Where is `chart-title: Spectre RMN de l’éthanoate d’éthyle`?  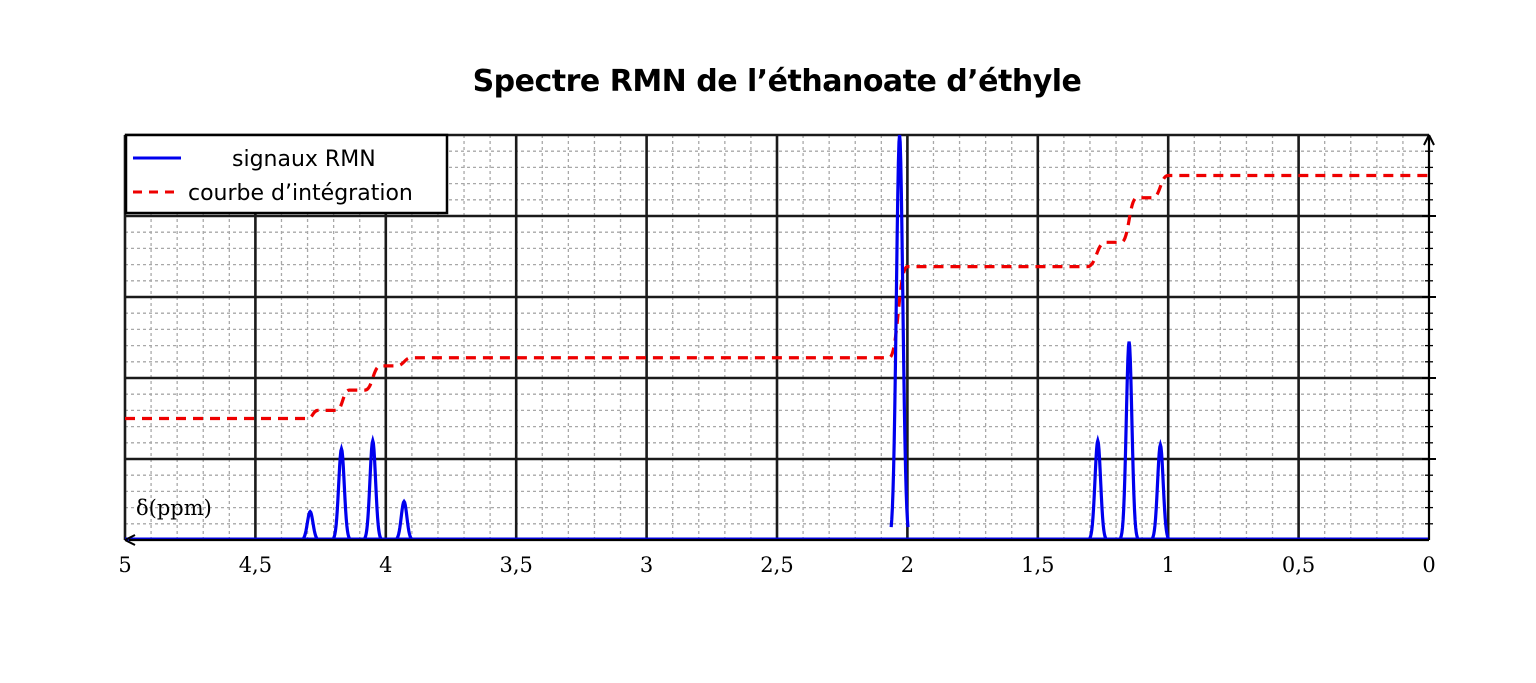 chart-title: Spectre RMN de l’éthanoate d’éthyle is located at coordinates (777, 81).